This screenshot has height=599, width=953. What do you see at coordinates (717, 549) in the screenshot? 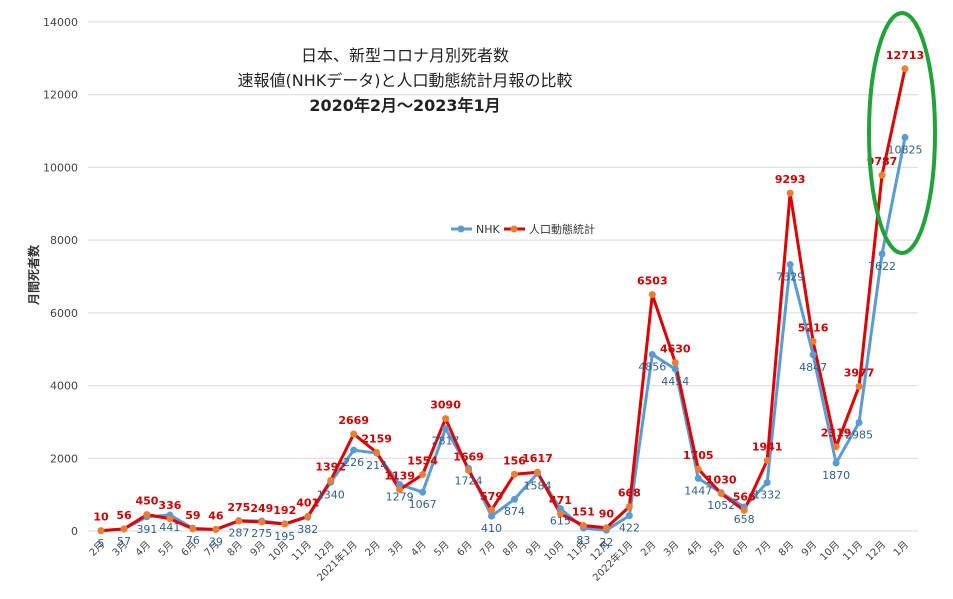
I see `x-tick-label-27: 5月` at bounding box center [717, 549].